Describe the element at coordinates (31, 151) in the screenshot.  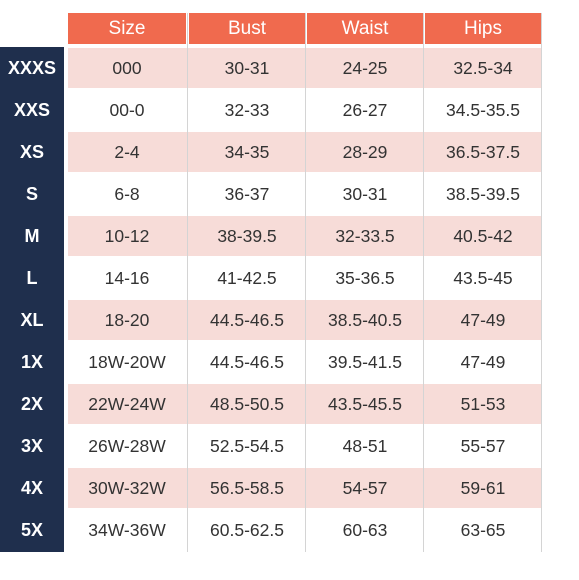
I see `size-label: XS` at that location.